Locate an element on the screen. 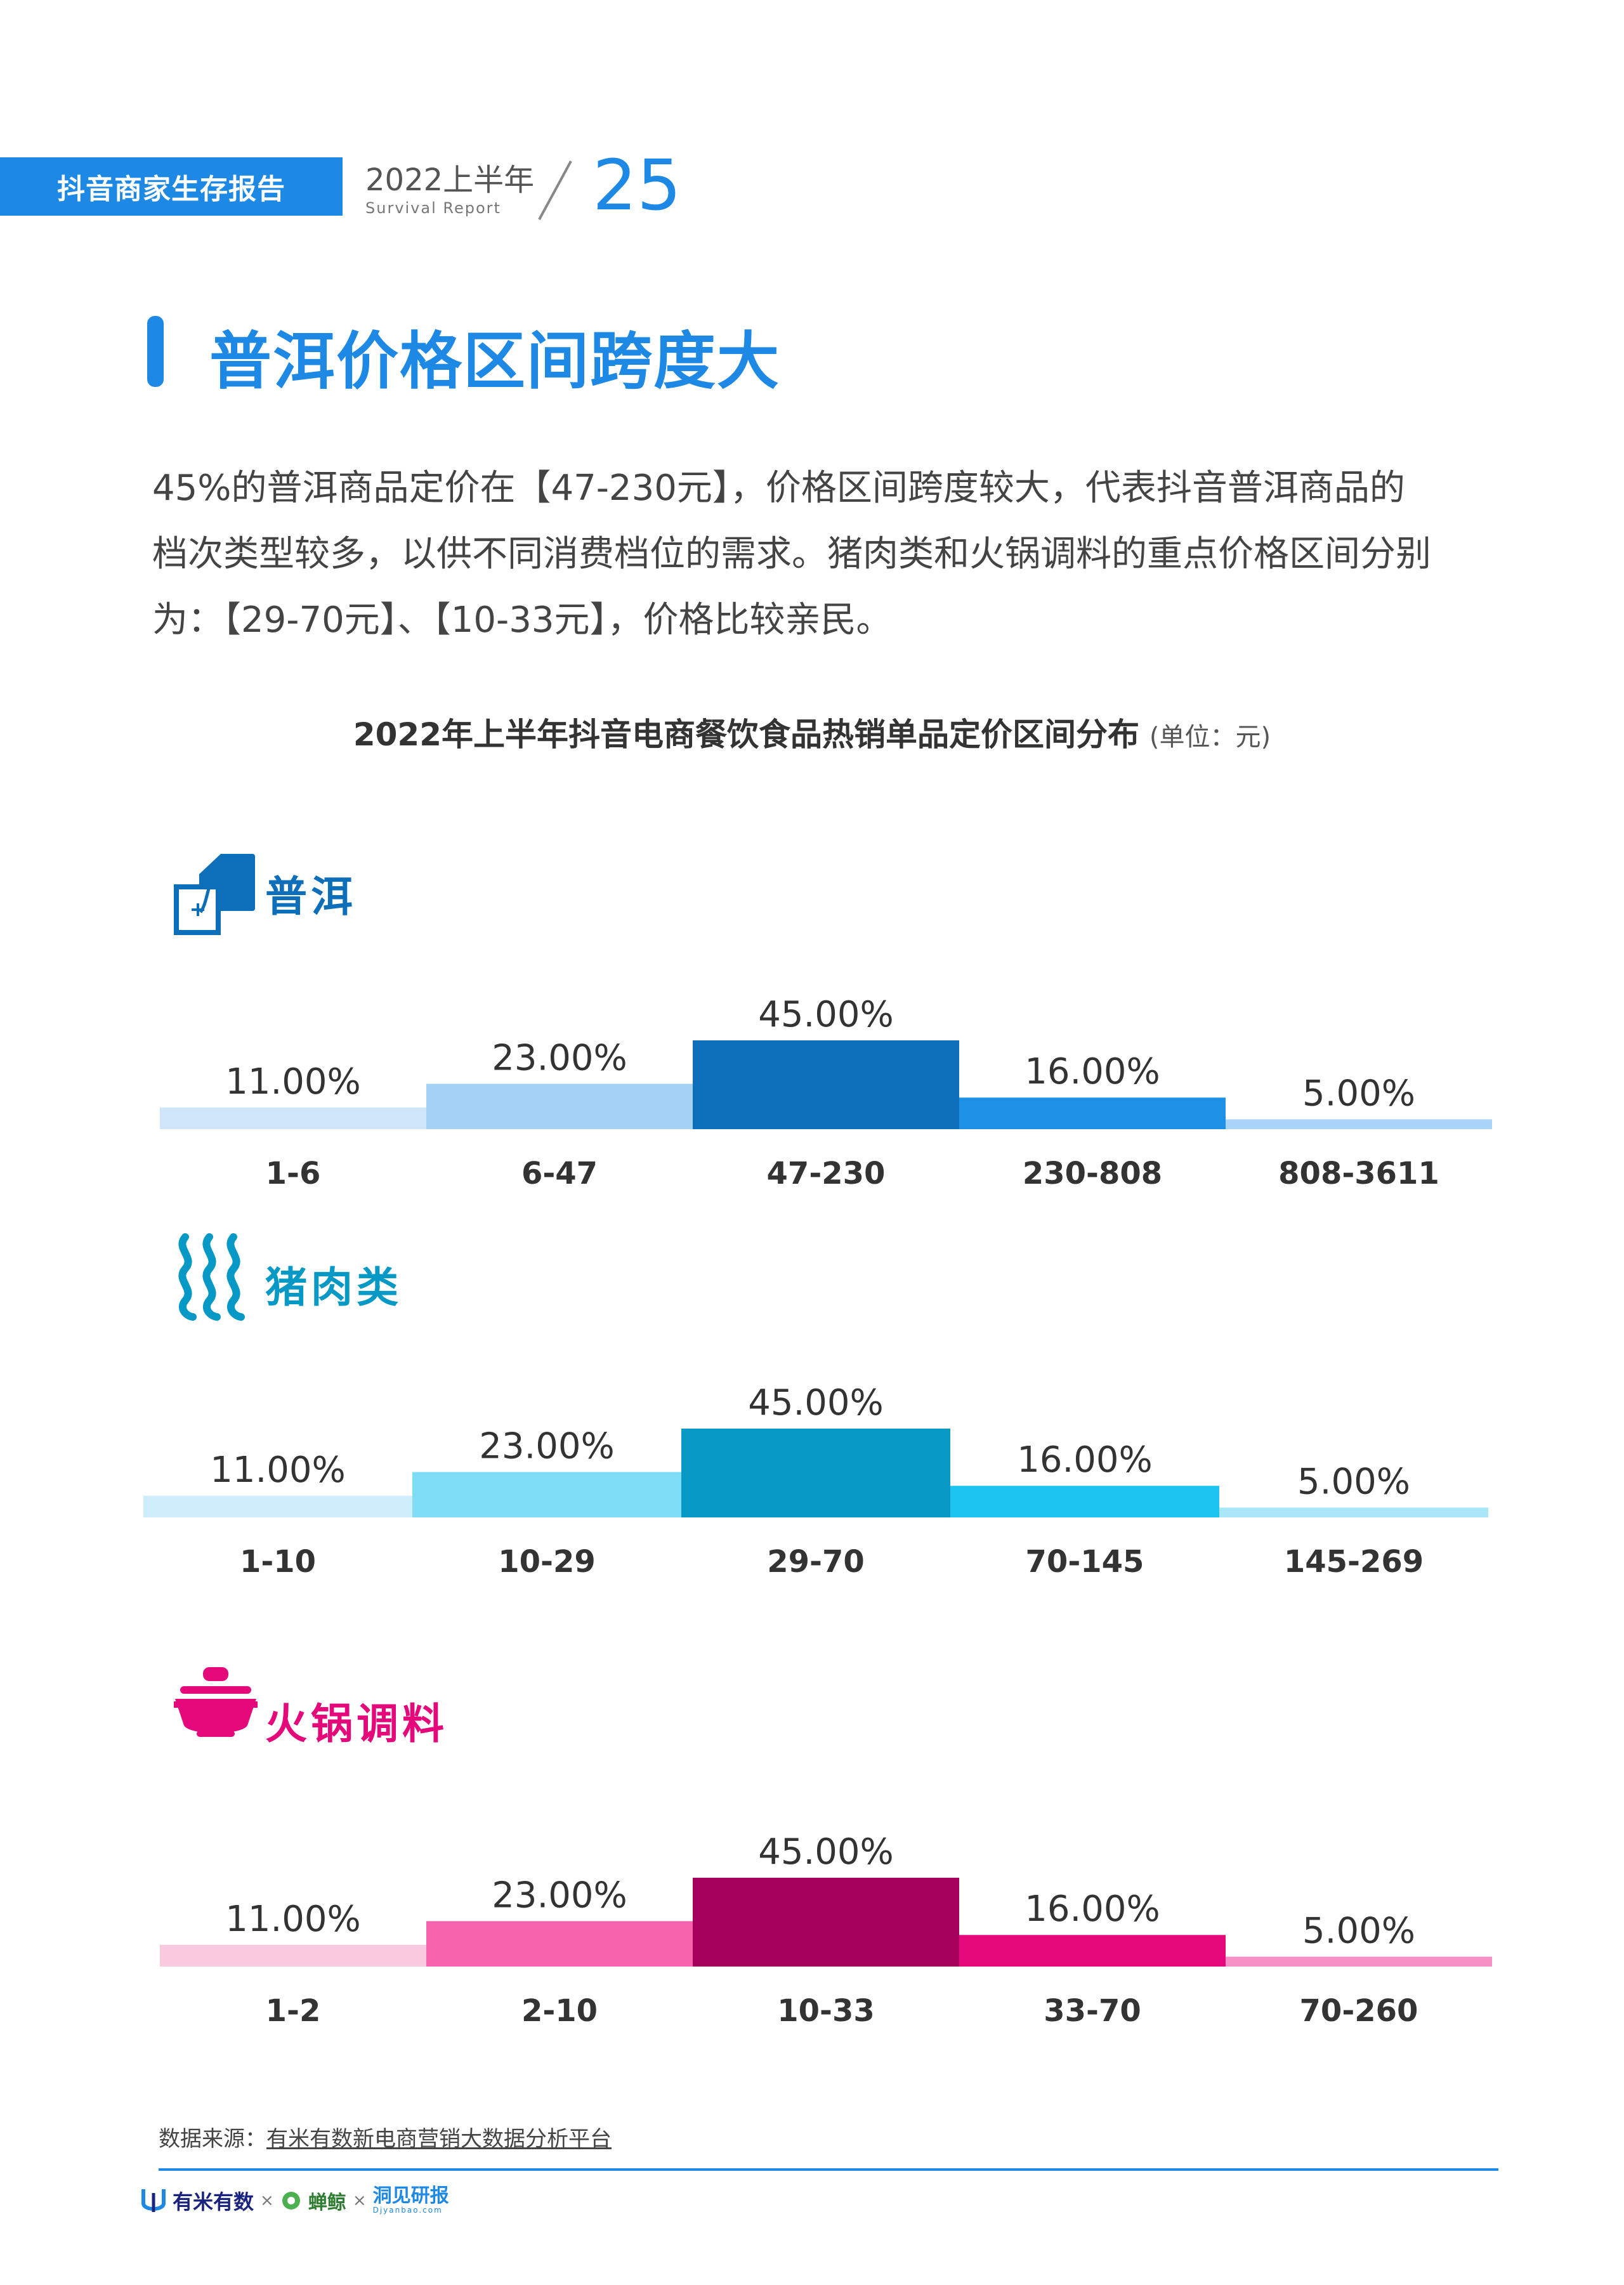  x-tick-label: 1-6 is located at coordinates (293, 1173).